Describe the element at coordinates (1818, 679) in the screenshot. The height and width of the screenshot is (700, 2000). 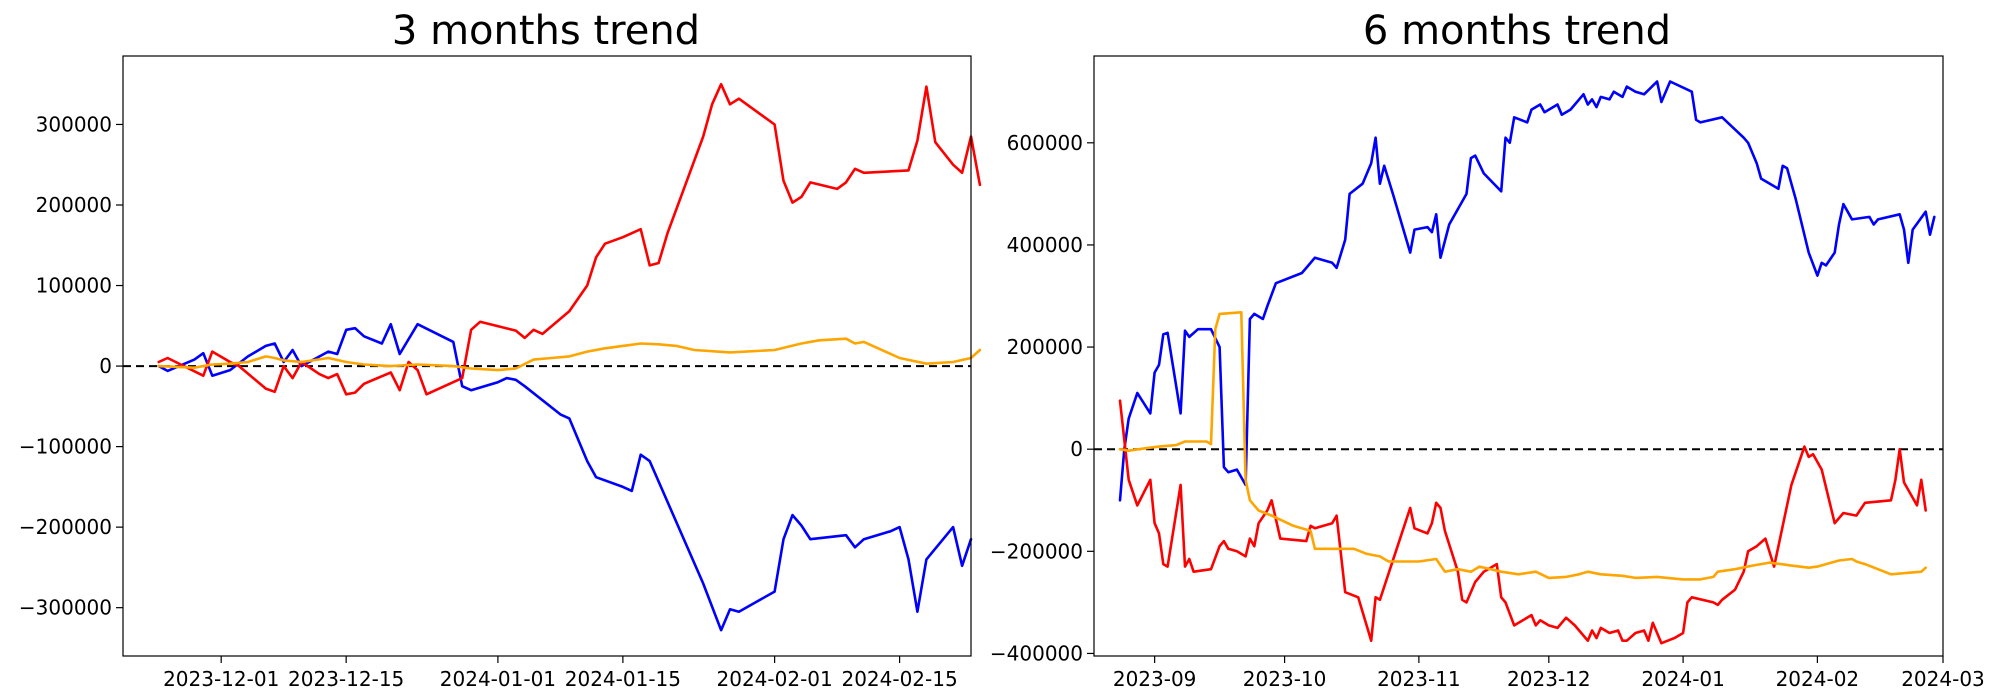
I see `x-tick-label: 2024-02` at that location.